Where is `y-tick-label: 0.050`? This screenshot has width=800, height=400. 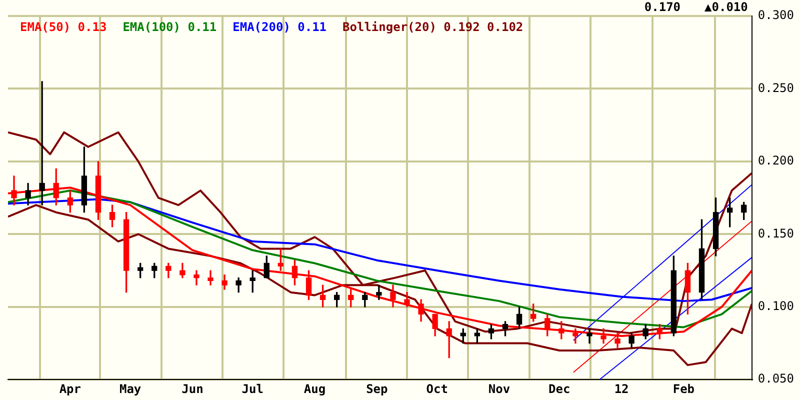 y-tick-label: 0.050 is located at coordinates (776, 379).